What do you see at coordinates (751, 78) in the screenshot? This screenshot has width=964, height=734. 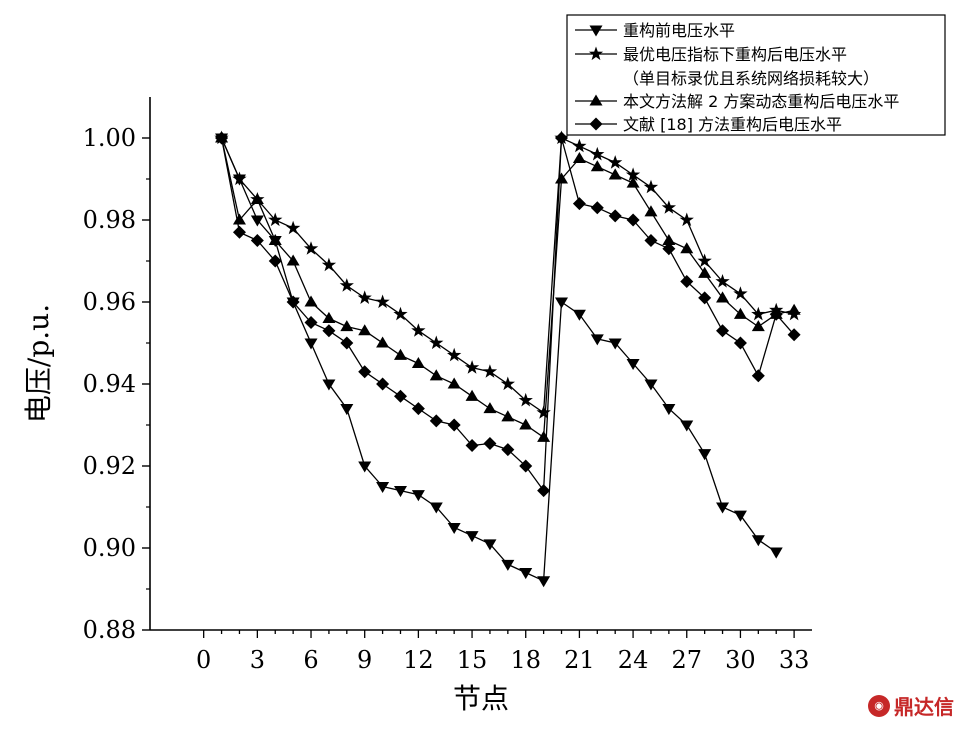 I see `legend-label-line2: （单目标录优且系统网络损耗较大）` at bounding box center [751, 78].